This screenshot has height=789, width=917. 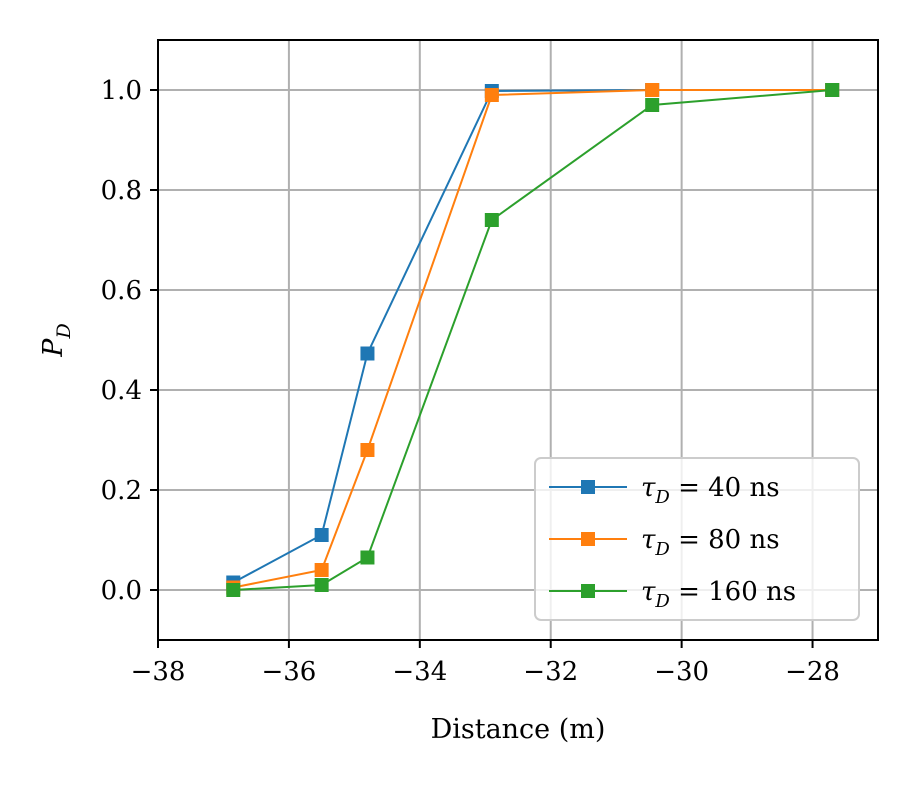 I want to click on legend-box, so click(x=697, y=539).